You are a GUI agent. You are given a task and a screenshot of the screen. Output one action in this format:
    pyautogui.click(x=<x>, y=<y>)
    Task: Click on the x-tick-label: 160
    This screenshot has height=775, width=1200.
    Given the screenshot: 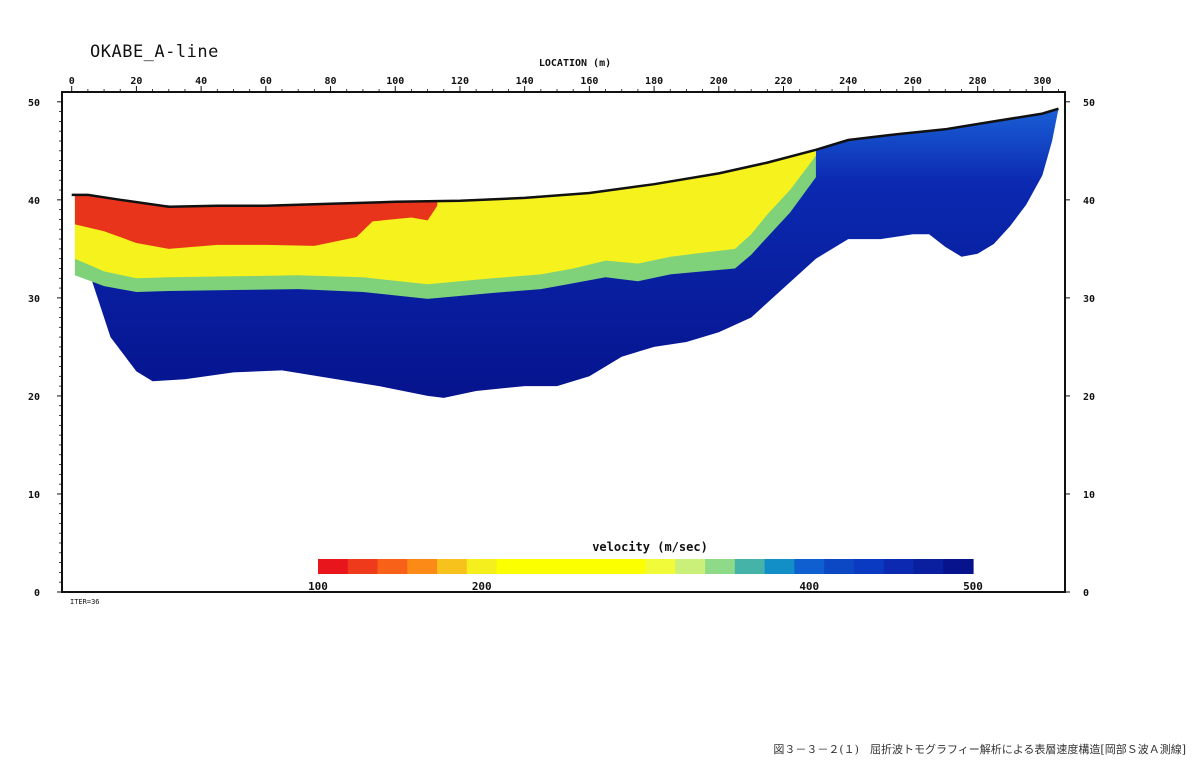 What is the action you would take?
    pyautogui.click(x=589, y=81)
    